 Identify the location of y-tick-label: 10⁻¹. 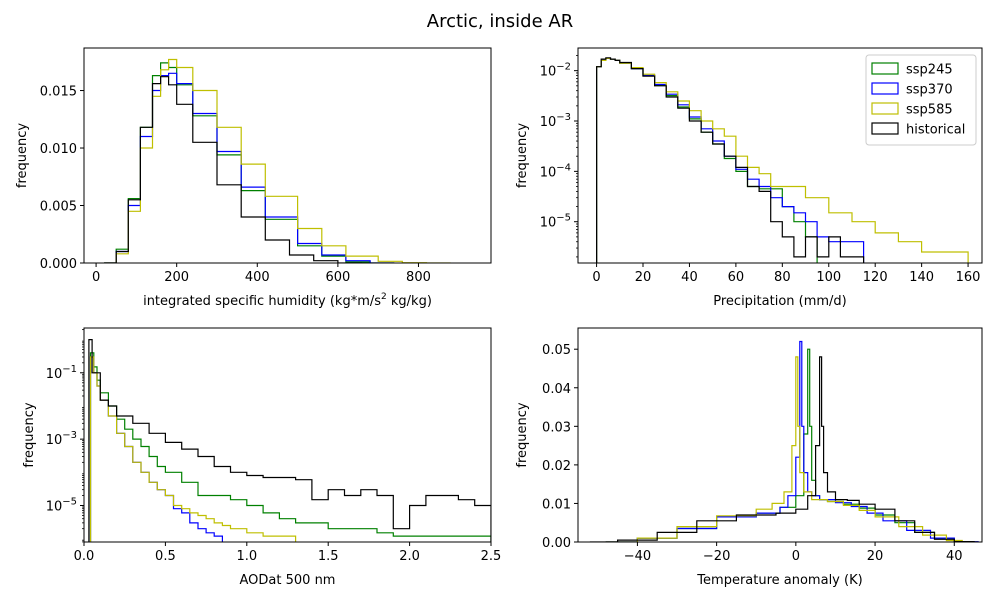
(61, 373).